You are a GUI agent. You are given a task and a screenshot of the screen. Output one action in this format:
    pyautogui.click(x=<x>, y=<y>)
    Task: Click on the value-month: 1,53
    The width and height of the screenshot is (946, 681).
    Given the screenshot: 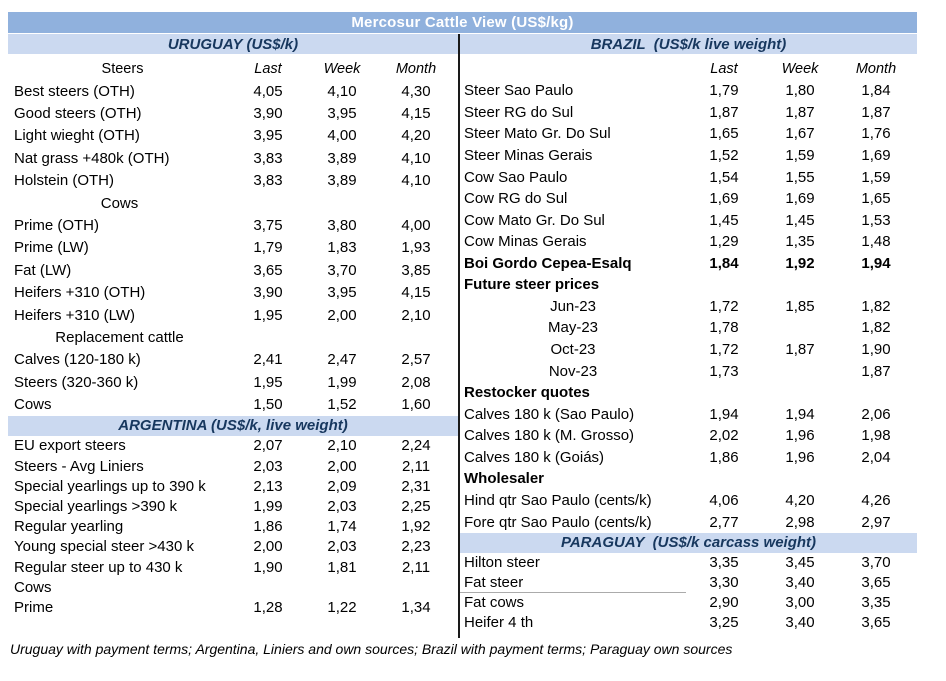 What is the action you would take?
    pyautogui.click(x=876, y=220)
    